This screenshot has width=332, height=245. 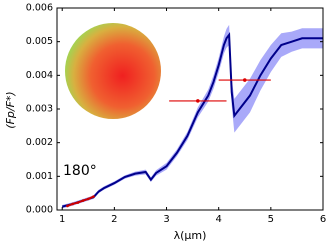 What do you see at coordinates (39, 41) in the screenshot?
I see `y-tick-label: 0.005` at bounding box center [39, 41].